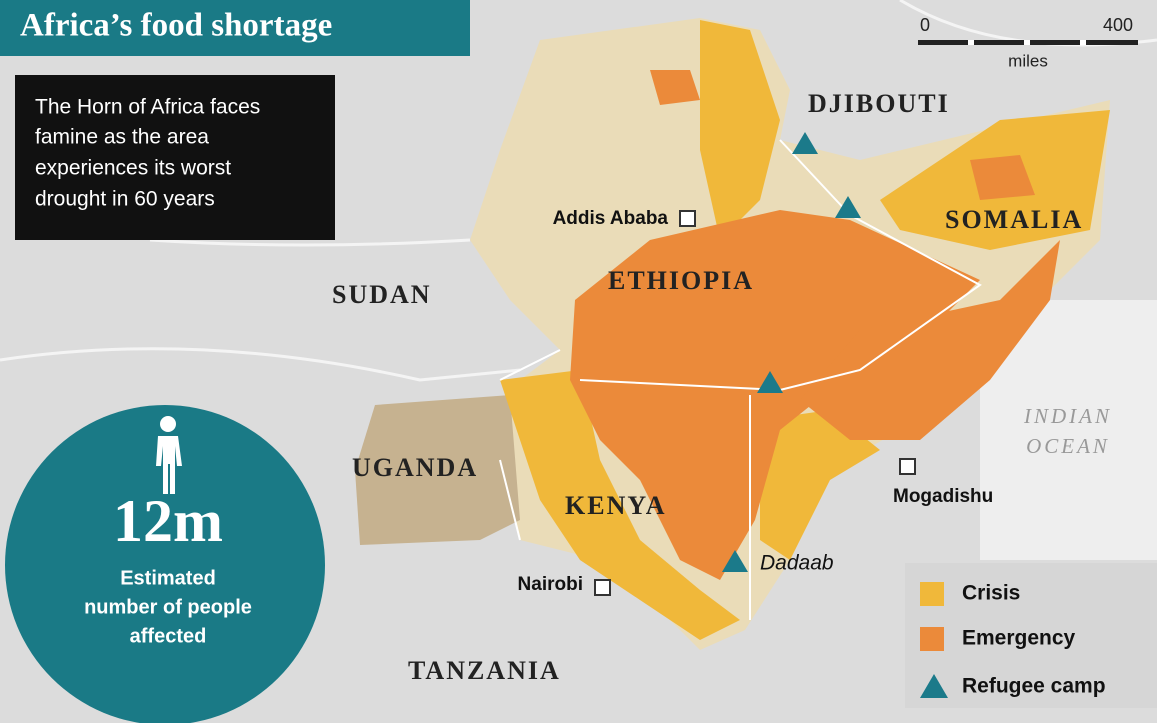 This screenshot has width=1157, height=723. What do you see at coordinates (169, 455) in the screenshot?
I see `person-icon` at bounding box center [169, 455].